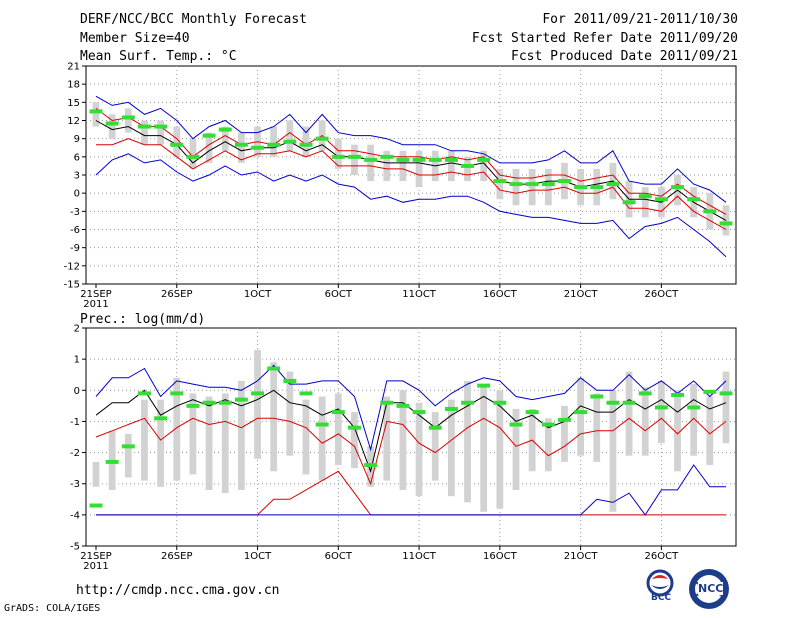 This screenshot has height=618, width=800. I want to click on prec-xtick-label: 21OCT, so click(581, 556).